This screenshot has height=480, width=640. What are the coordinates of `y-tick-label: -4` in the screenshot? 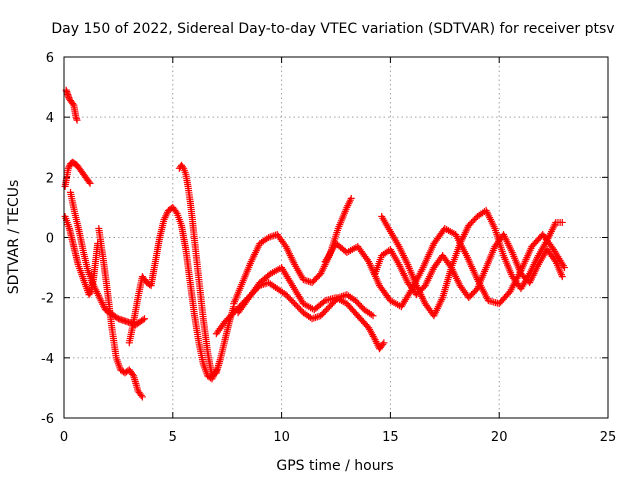 It's located at (47, 359).